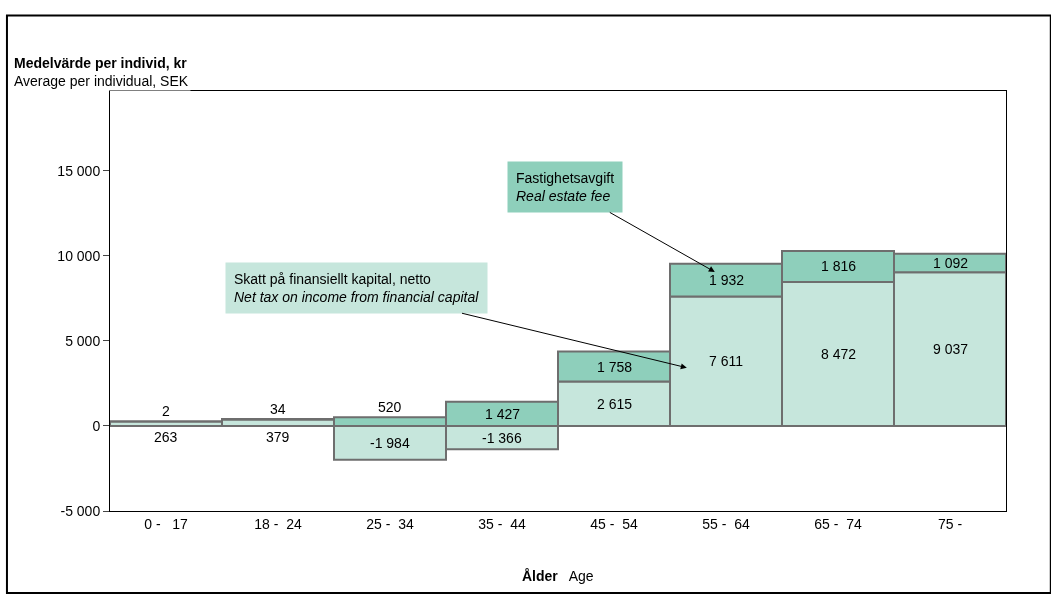 This screenshot has width=1051, height=612. What do you see at coordinates (839, 354) in the screenshot?
I see `data-label: 8 472` at bounding box center [839, 354].